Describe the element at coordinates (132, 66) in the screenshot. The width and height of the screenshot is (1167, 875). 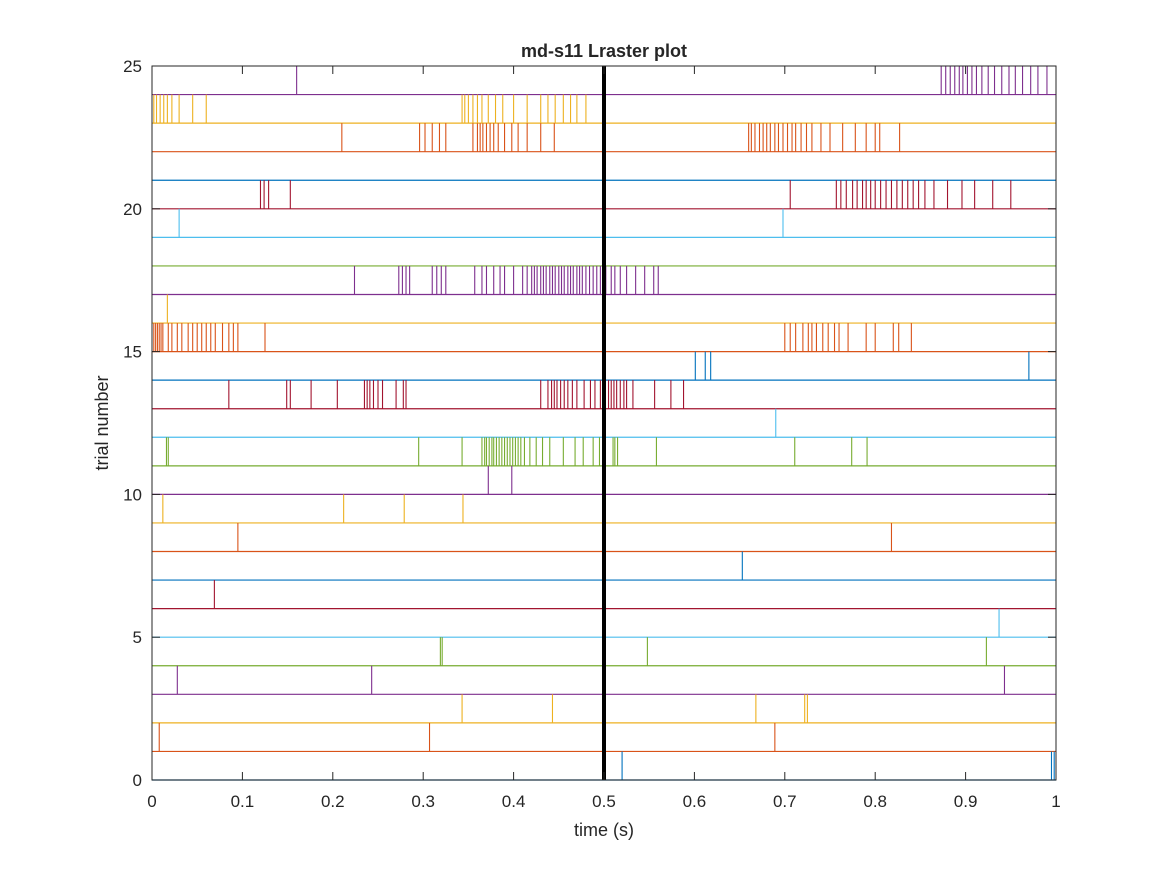
I see `y-tick-label: 25` at that location.